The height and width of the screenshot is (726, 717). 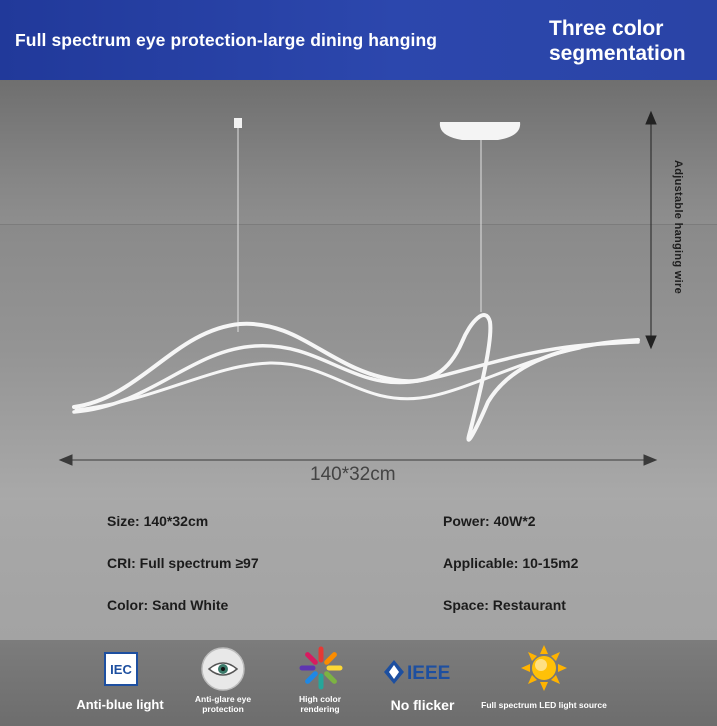 What do you see at coordinates (158, 521) in the screenshot?
I see `spec-size: Size: 140*32cm` at bounding box center [158, 521].